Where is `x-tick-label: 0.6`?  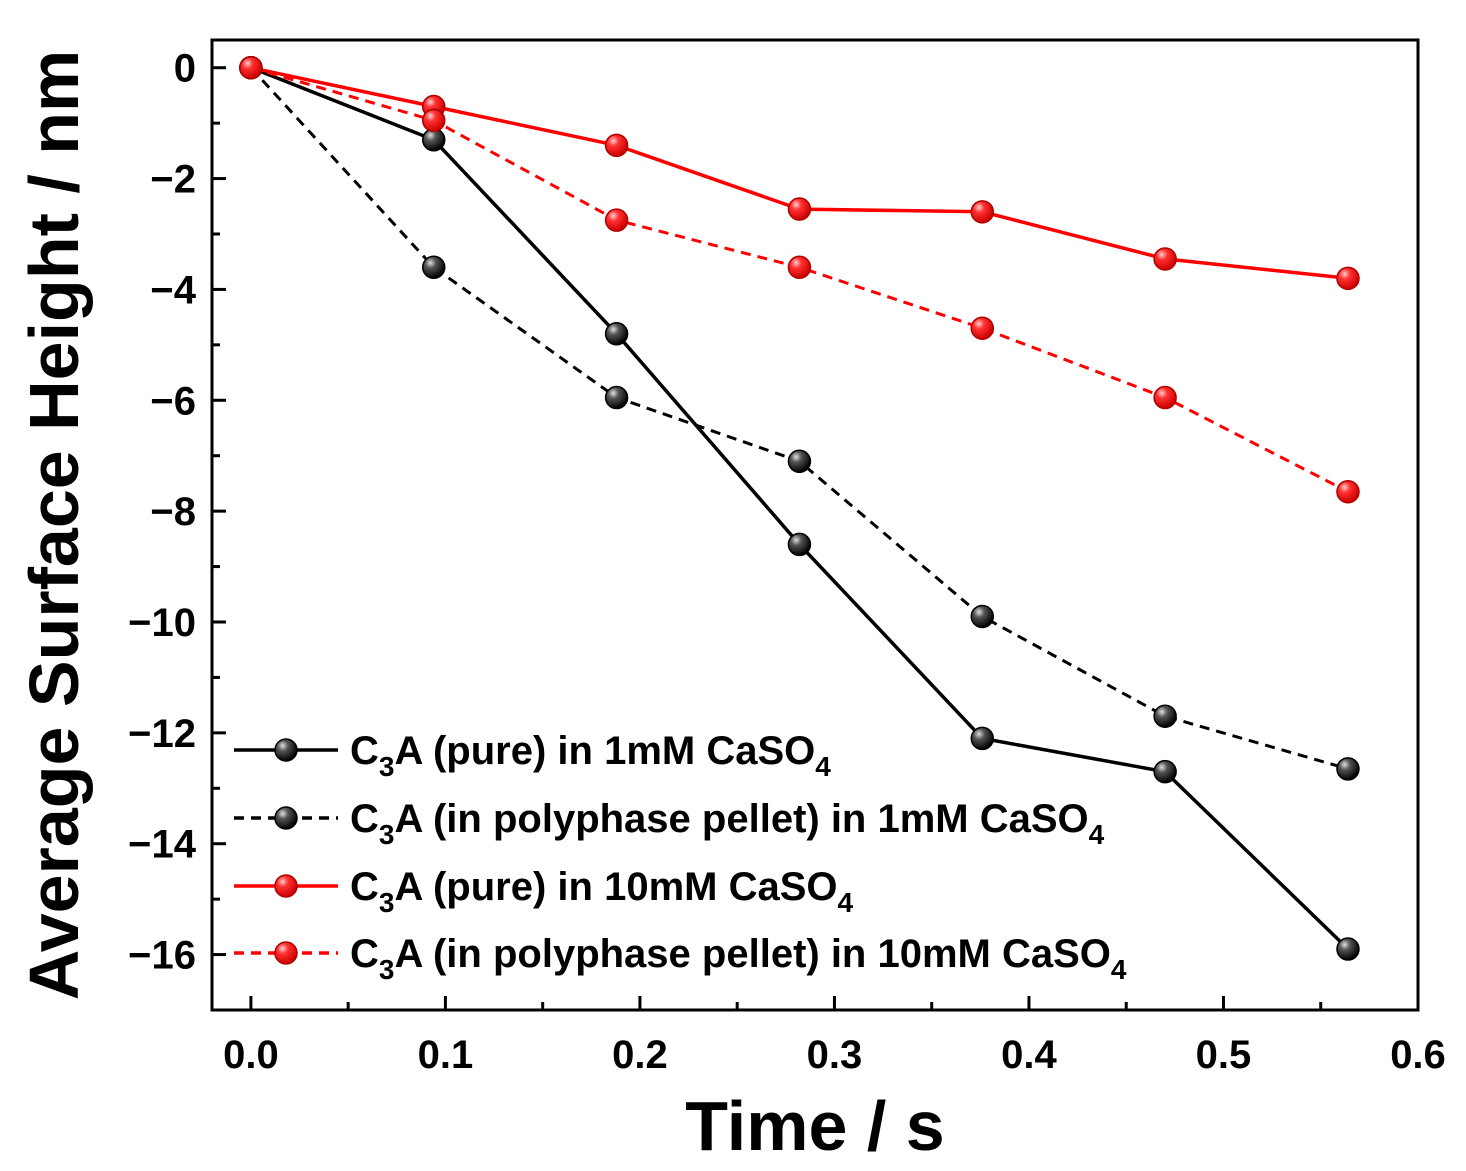 x-tick-label: 0.6 is located at coordinates (1418, 1055).